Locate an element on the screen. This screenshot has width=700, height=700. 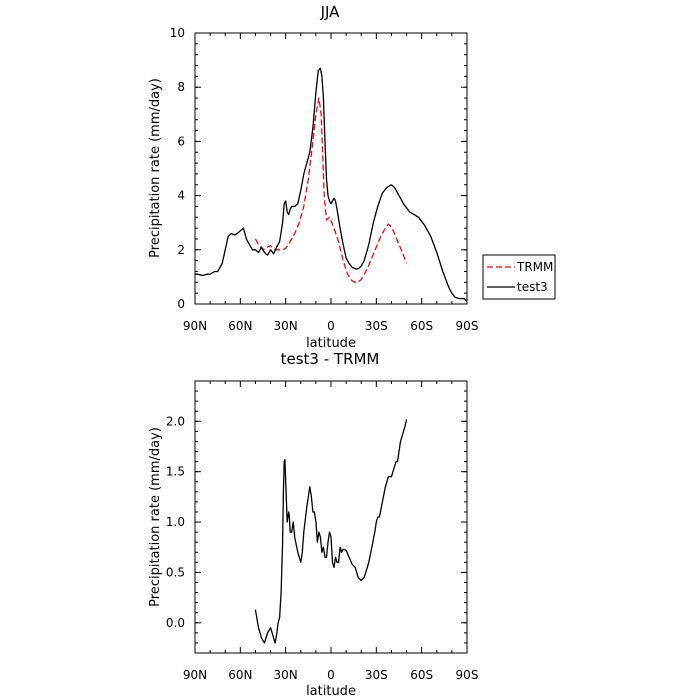
bottom-x-axis-label: latitude is located at coordinates (331, 691).